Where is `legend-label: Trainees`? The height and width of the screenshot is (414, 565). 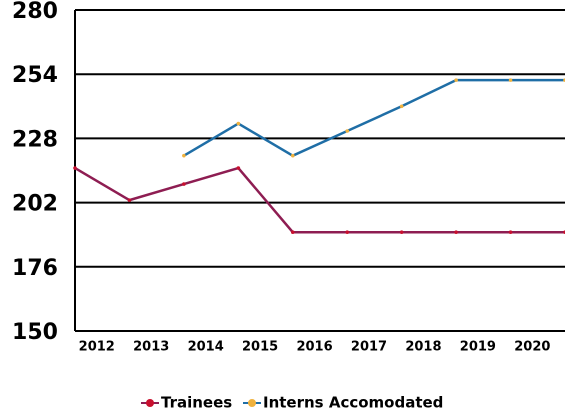 legend-label: Trainees is located at coordinates (196, 403).